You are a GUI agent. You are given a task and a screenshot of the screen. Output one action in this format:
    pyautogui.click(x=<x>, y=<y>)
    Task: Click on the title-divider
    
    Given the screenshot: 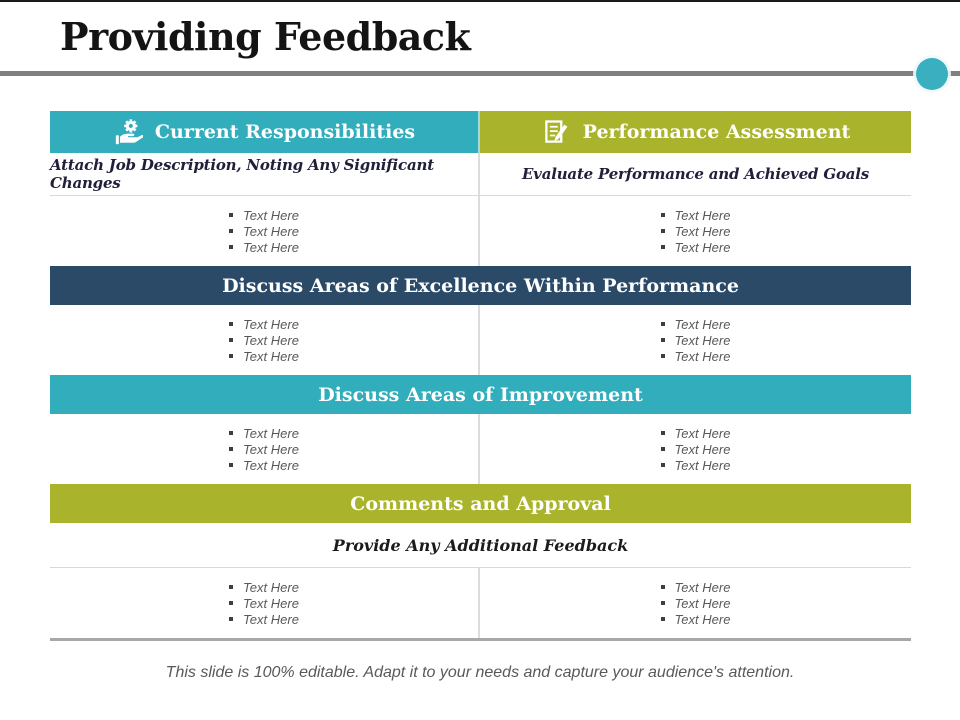 What is the action you would take?
    pyautogui.click(x=480, y=73)
    